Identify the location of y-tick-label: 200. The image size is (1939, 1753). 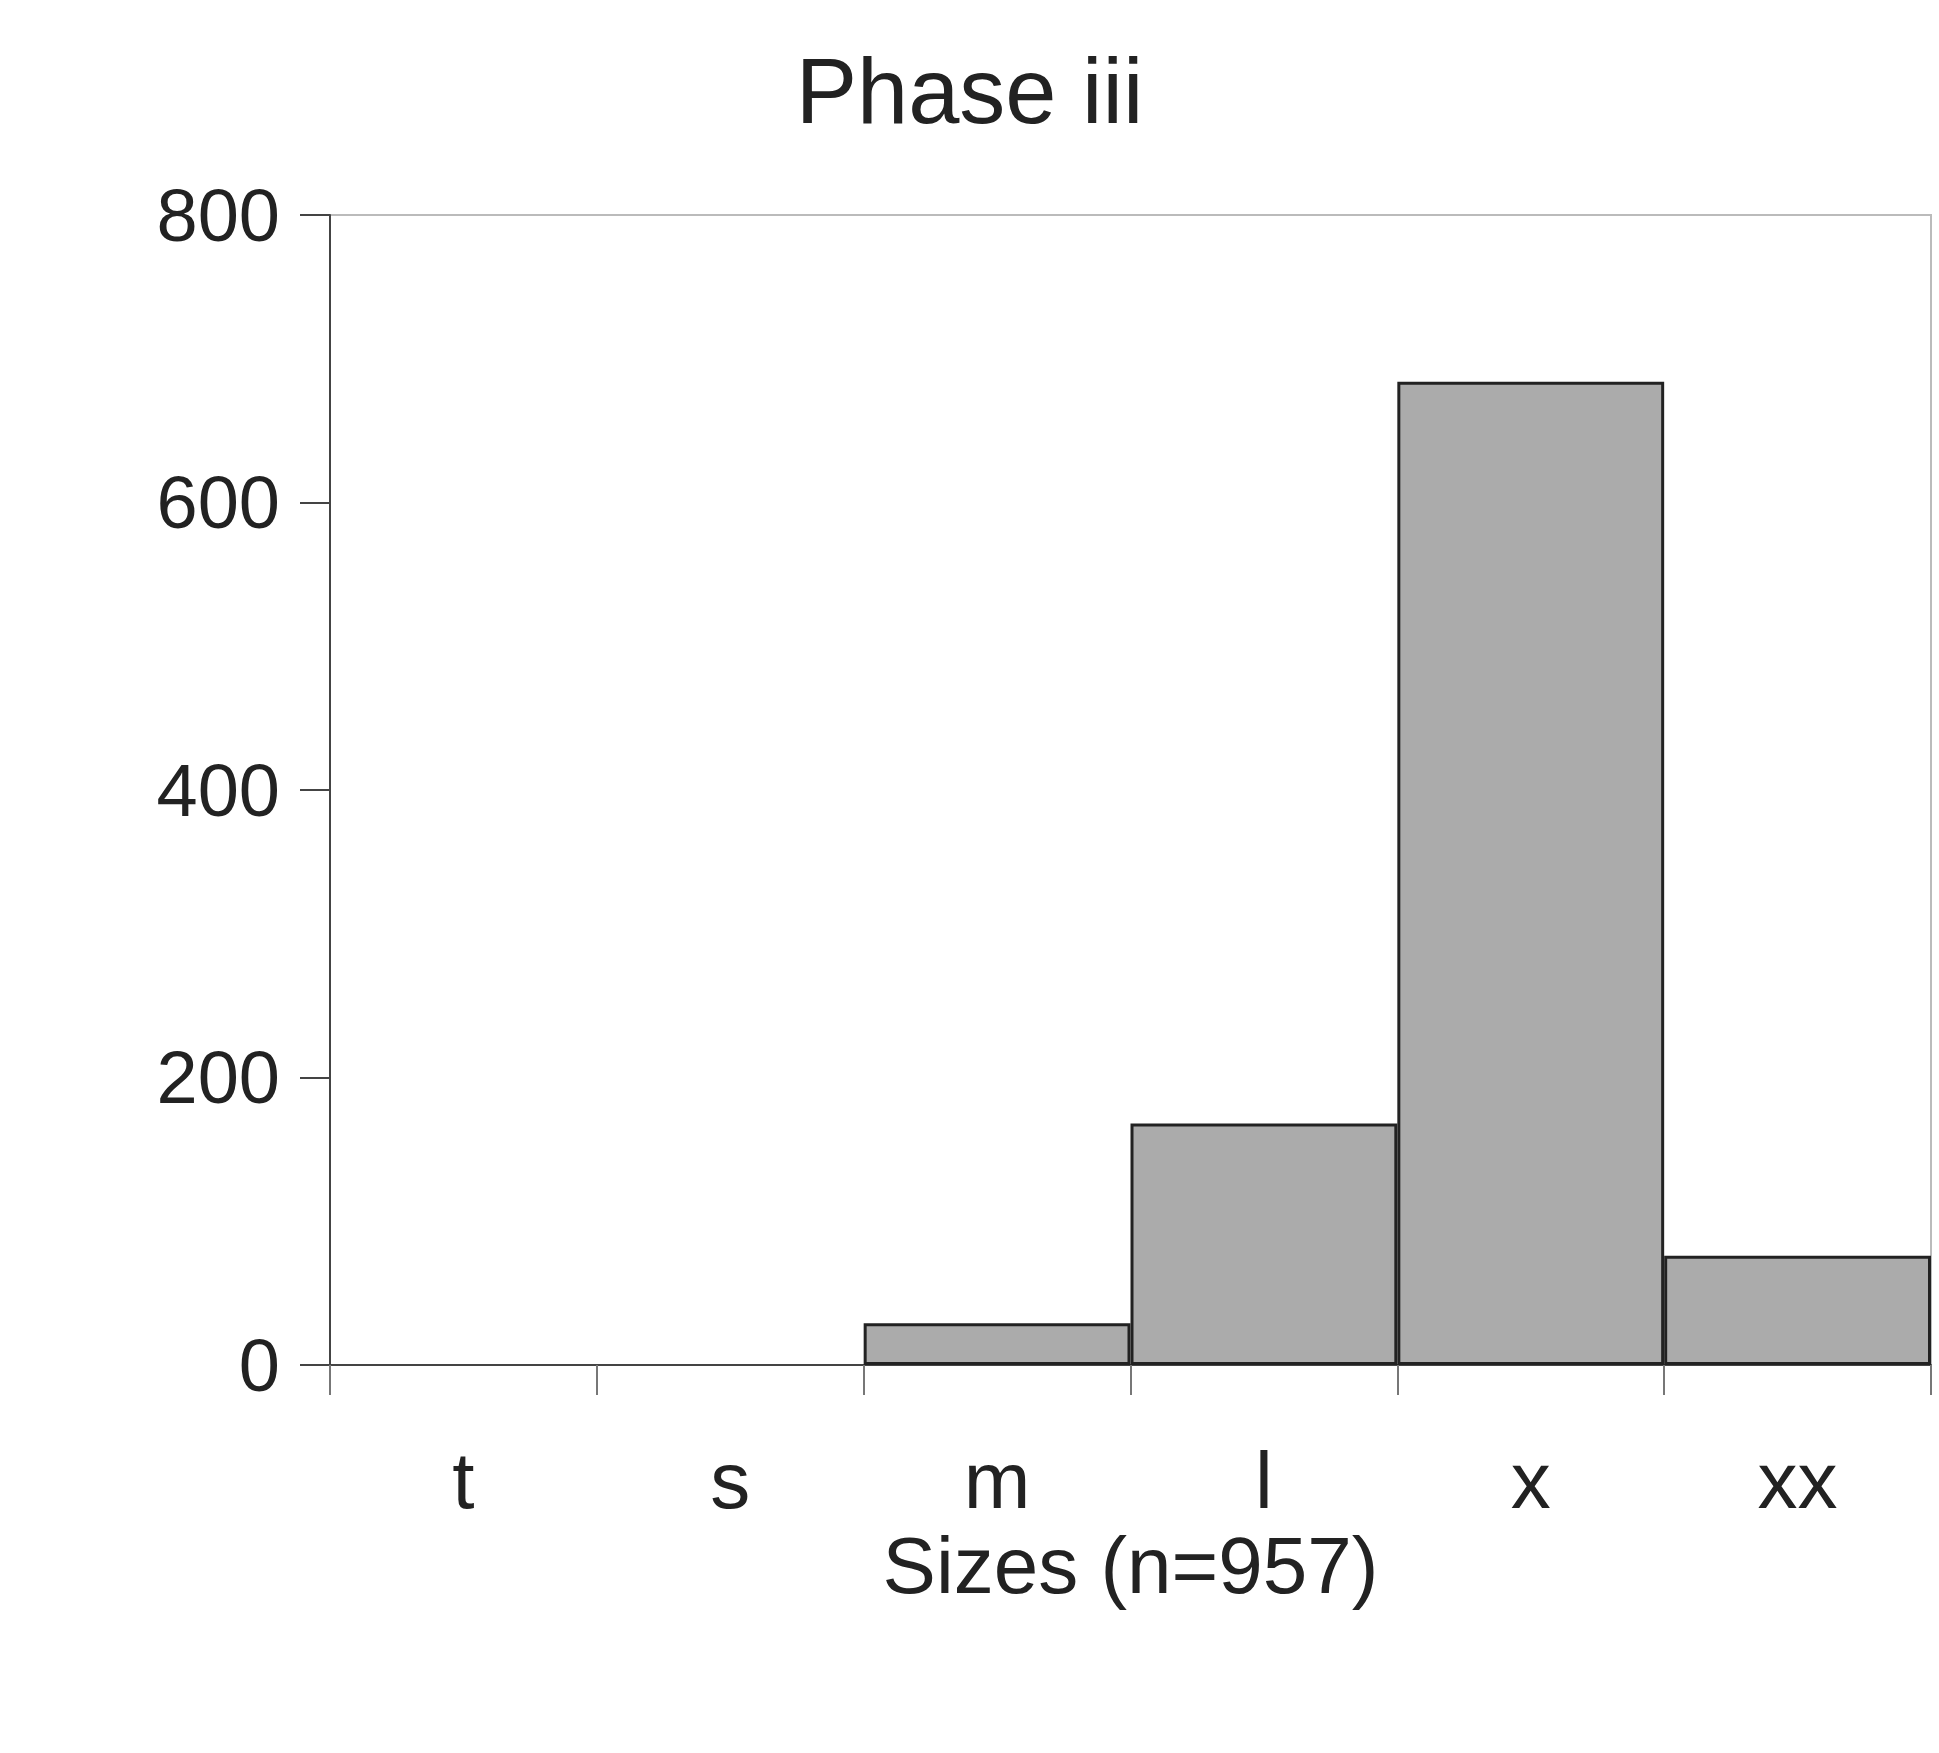
(218, 1077).